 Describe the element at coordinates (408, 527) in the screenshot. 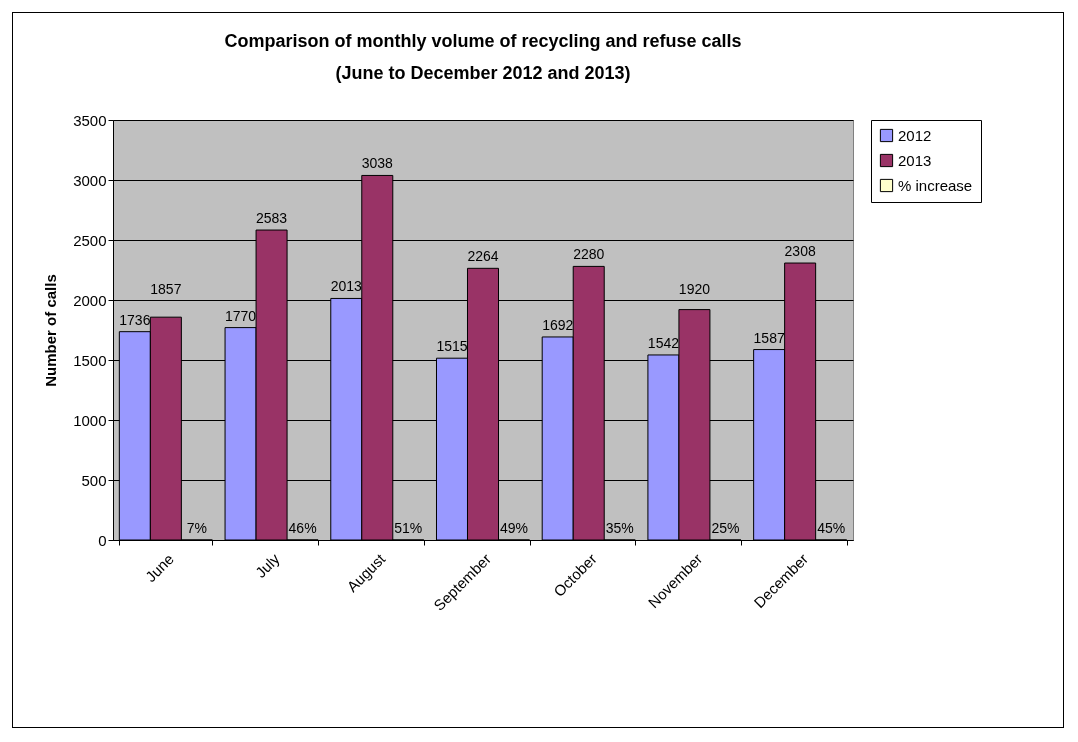

I see `data-label: 51%` at that location.